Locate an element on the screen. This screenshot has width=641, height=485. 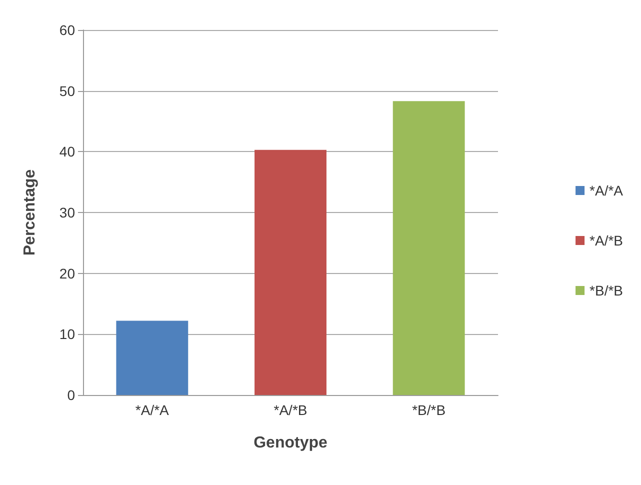
x-tick-label: *A/*A is located at coordinates (152, 410).